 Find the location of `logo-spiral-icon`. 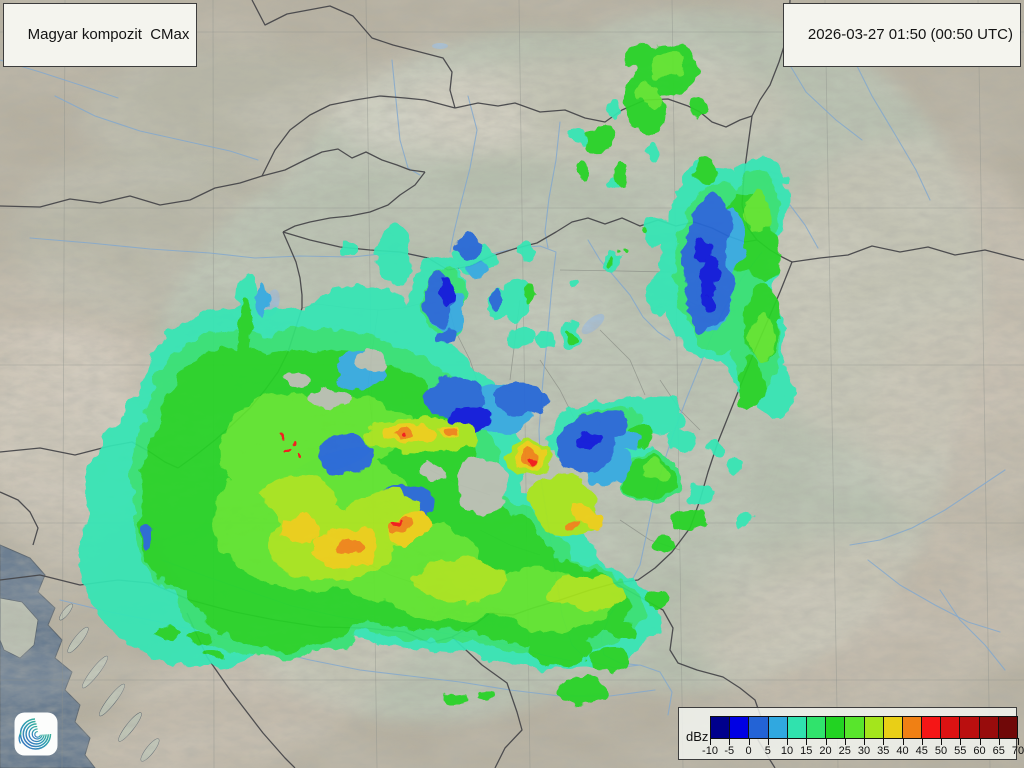

logo-spiral-icon is located at coordinates (36, 734).